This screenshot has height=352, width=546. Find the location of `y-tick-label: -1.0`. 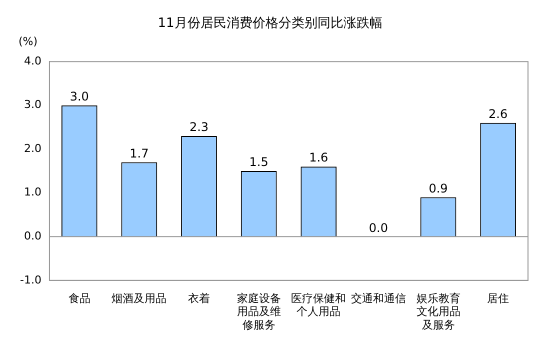

y-tick-label: -1.0 is located at coordinates (31, 279).